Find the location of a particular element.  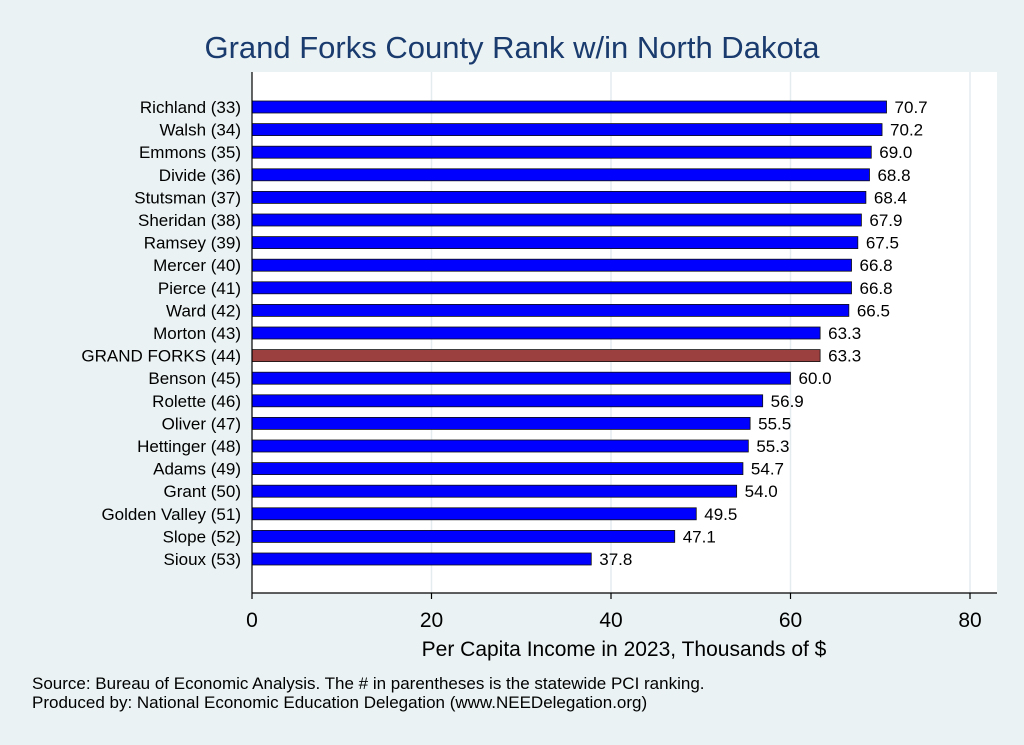

x-tick-label: 0 is located at coordinates (252, 620).